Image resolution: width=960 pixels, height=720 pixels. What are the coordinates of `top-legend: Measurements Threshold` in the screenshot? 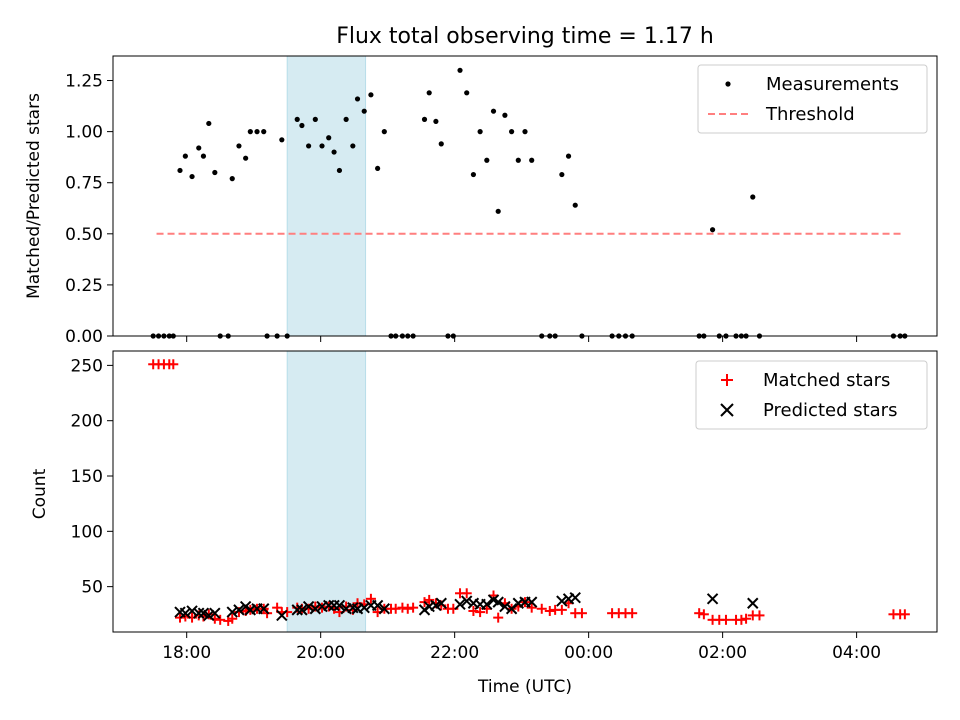 It's located at (812, 99).